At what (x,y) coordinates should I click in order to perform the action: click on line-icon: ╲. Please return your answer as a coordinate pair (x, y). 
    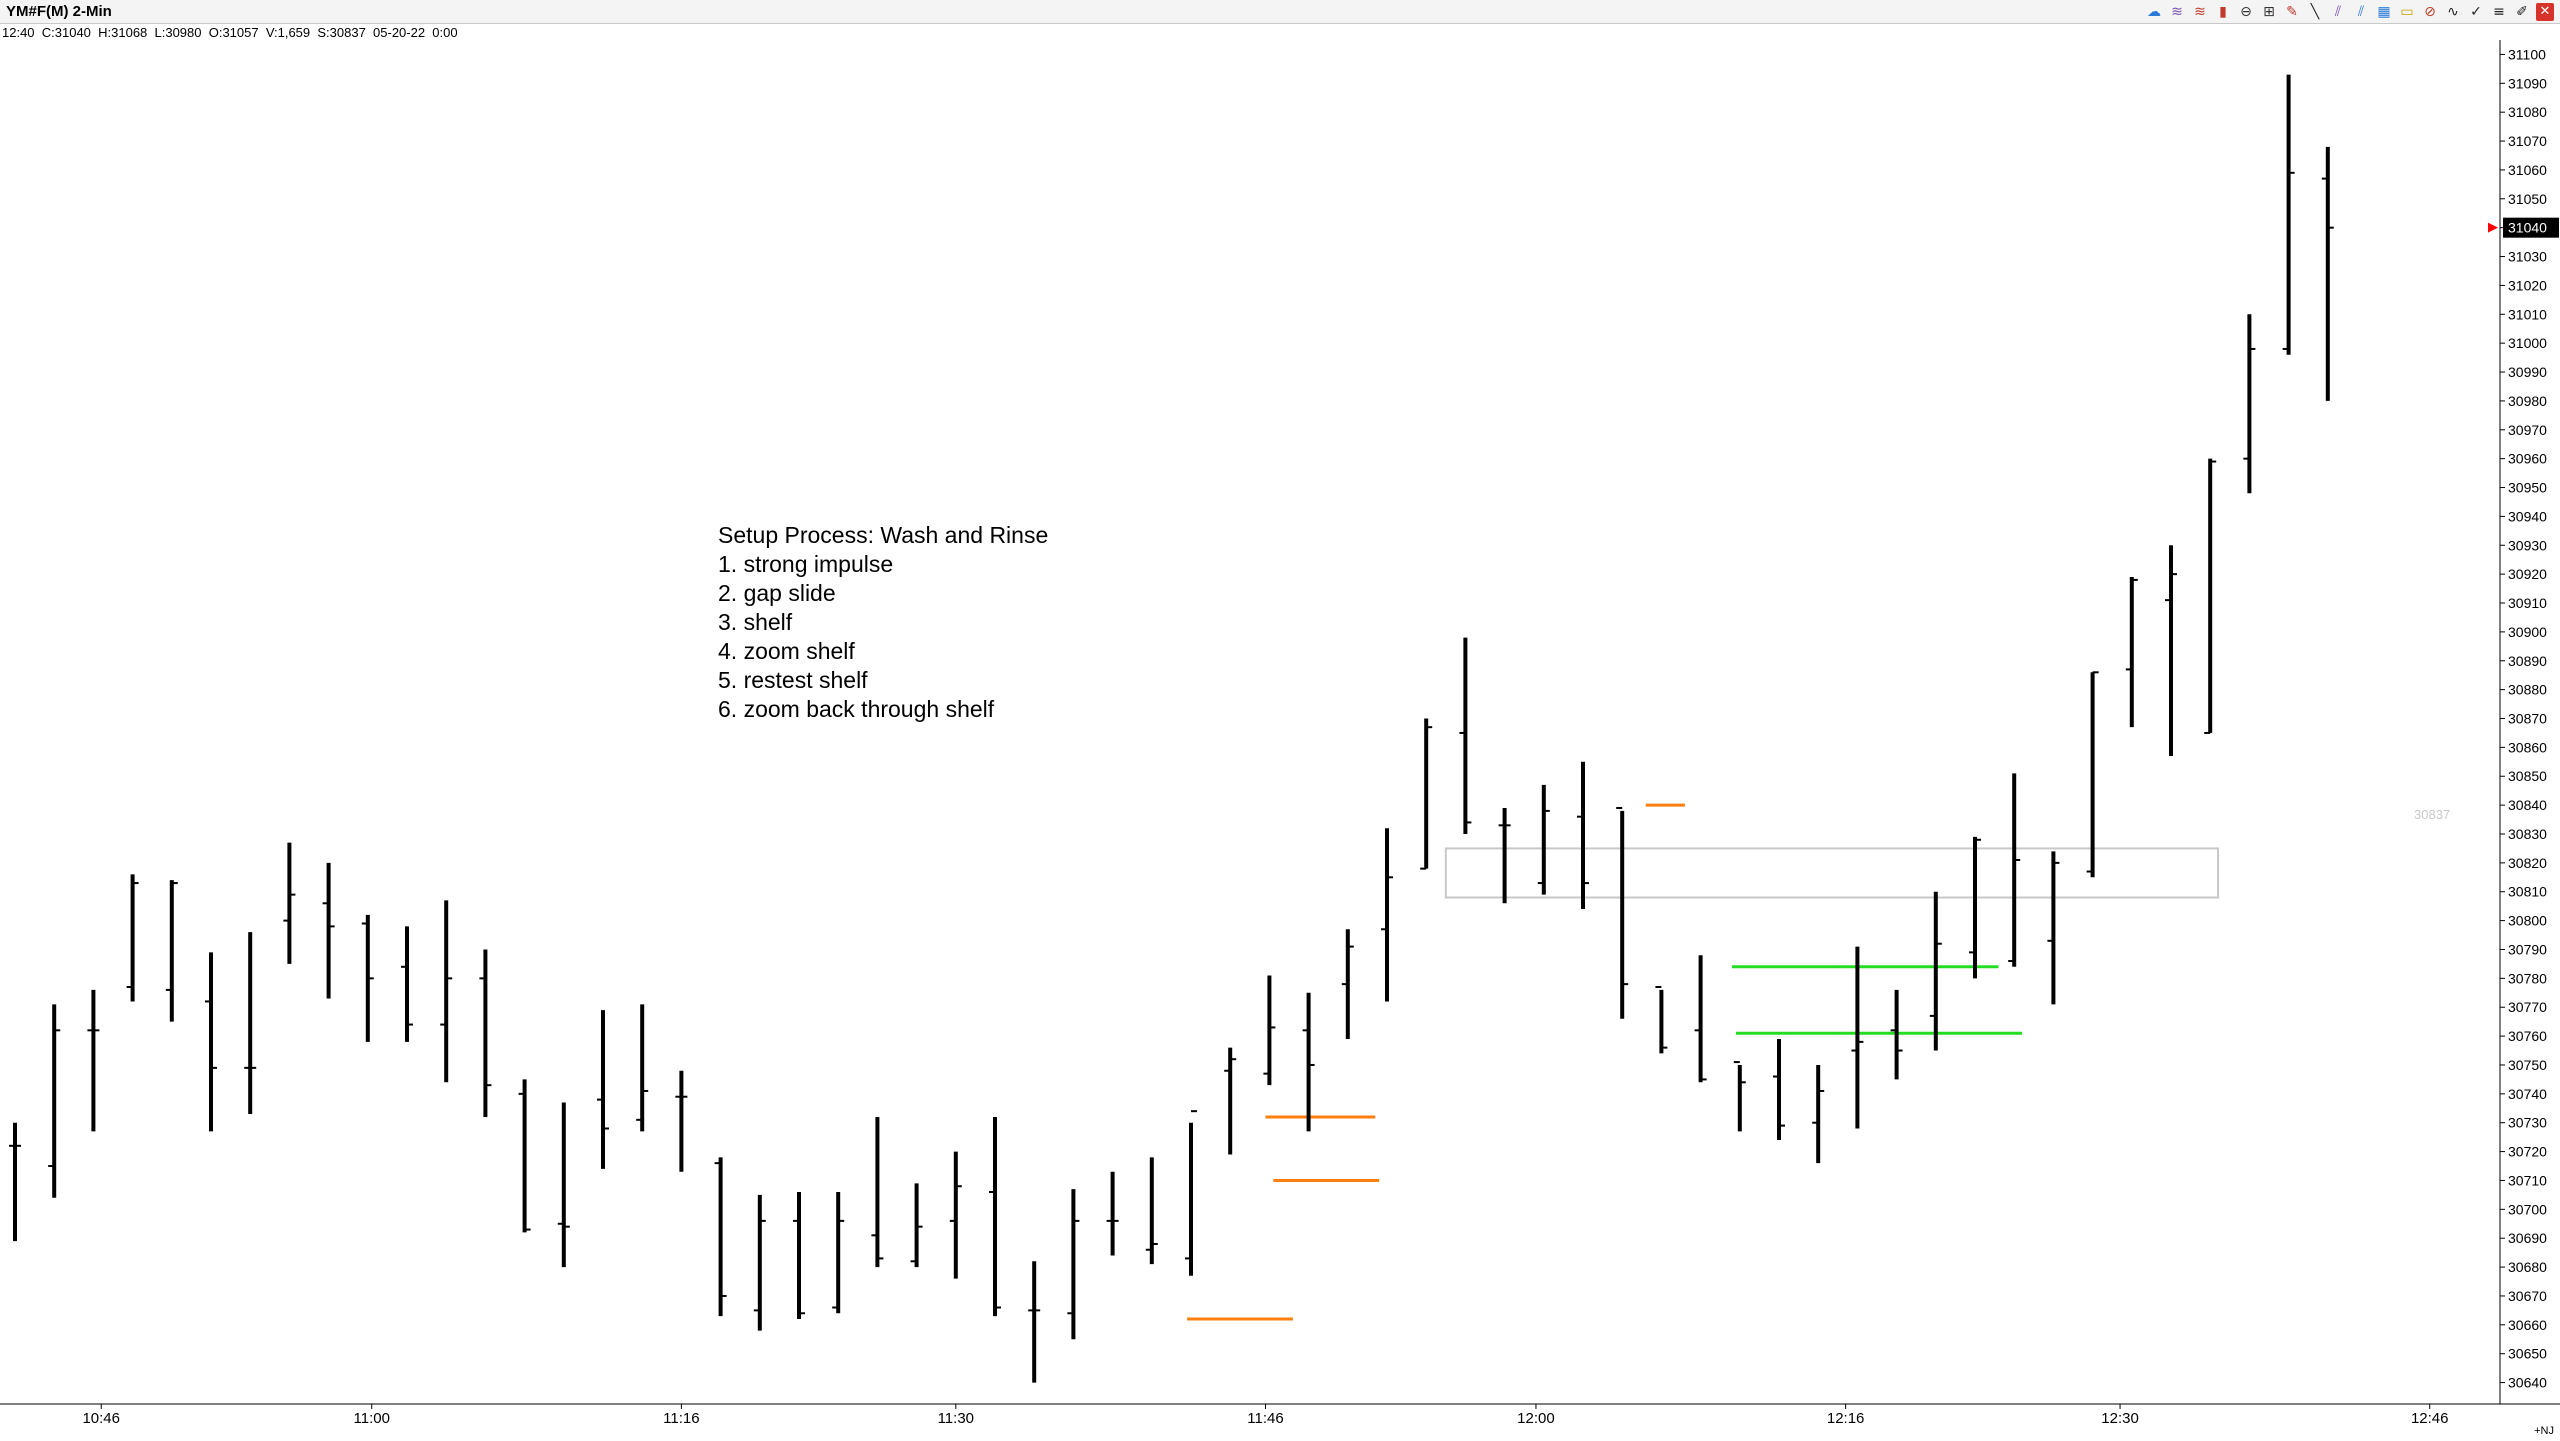
    Looking at the image, I should click on (2315, 12).